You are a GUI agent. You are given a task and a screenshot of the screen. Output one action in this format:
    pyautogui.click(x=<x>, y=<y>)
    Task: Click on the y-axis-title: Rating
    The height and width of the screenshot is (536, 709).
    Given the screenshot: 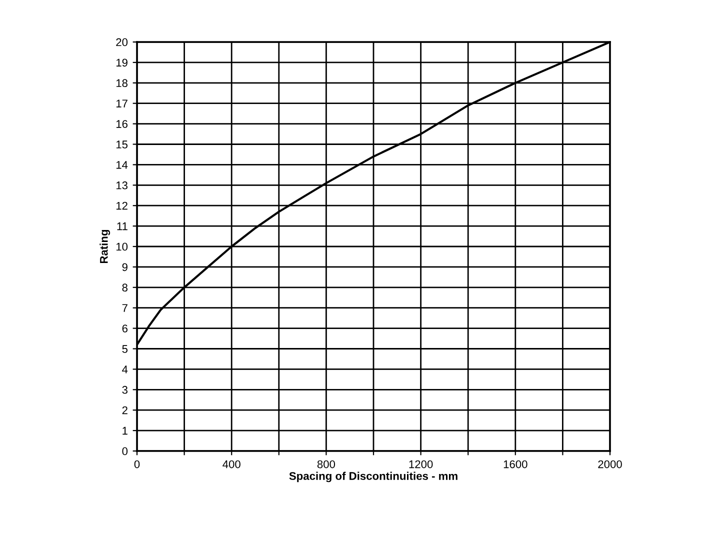 What is the action you would take?
    pyautogui.click(x=105, y=247)
    